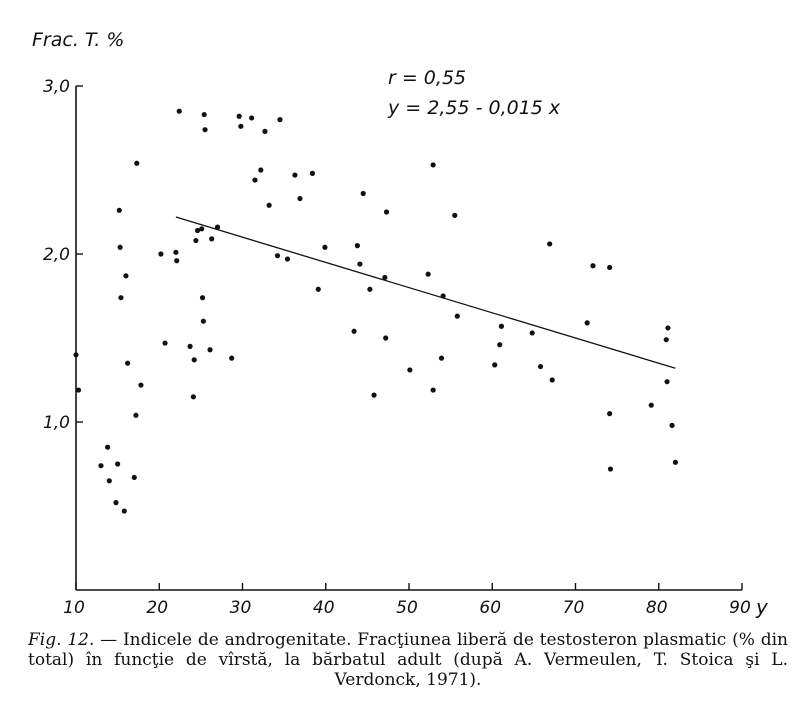  What do you see at coordinates (740, 608) in the screenshot?
I see `x-tick-label: 90` at bounding box center [740, 608].